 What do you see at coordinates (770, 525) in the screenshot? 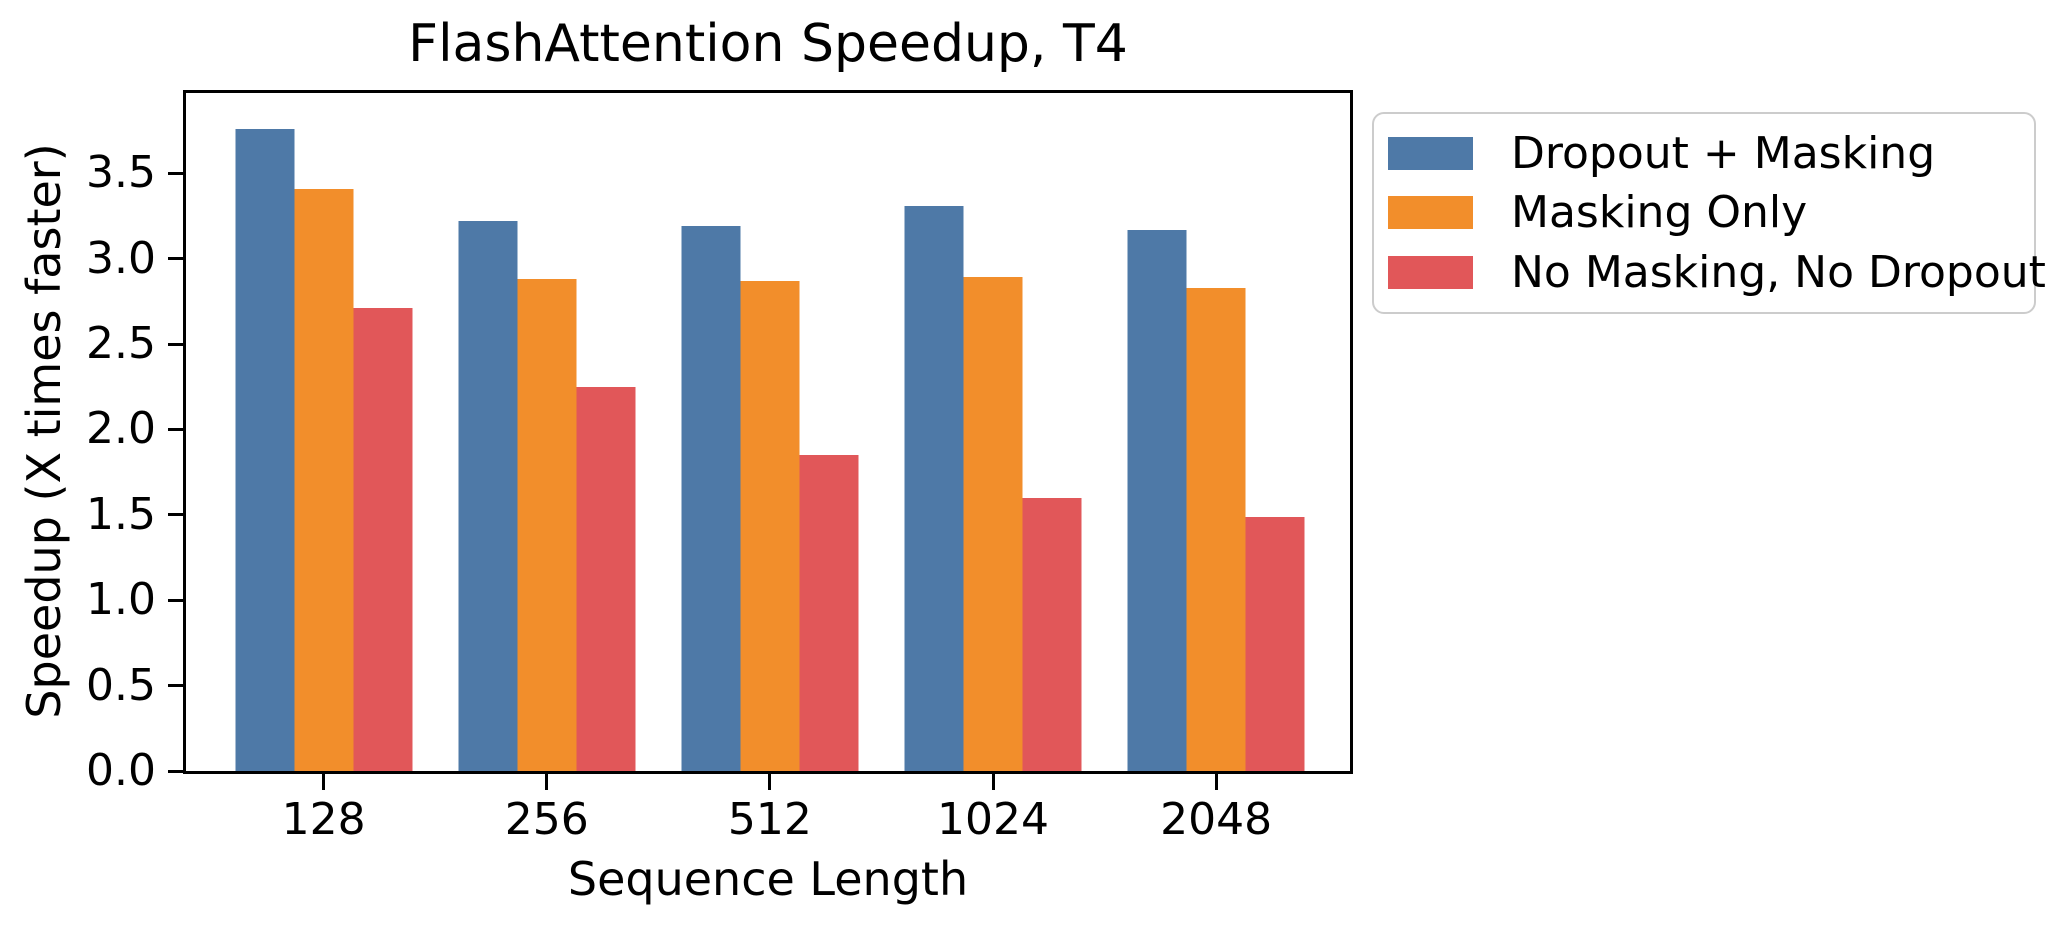
I see `bar-512-masking-only` at bounding box center [770, 525].